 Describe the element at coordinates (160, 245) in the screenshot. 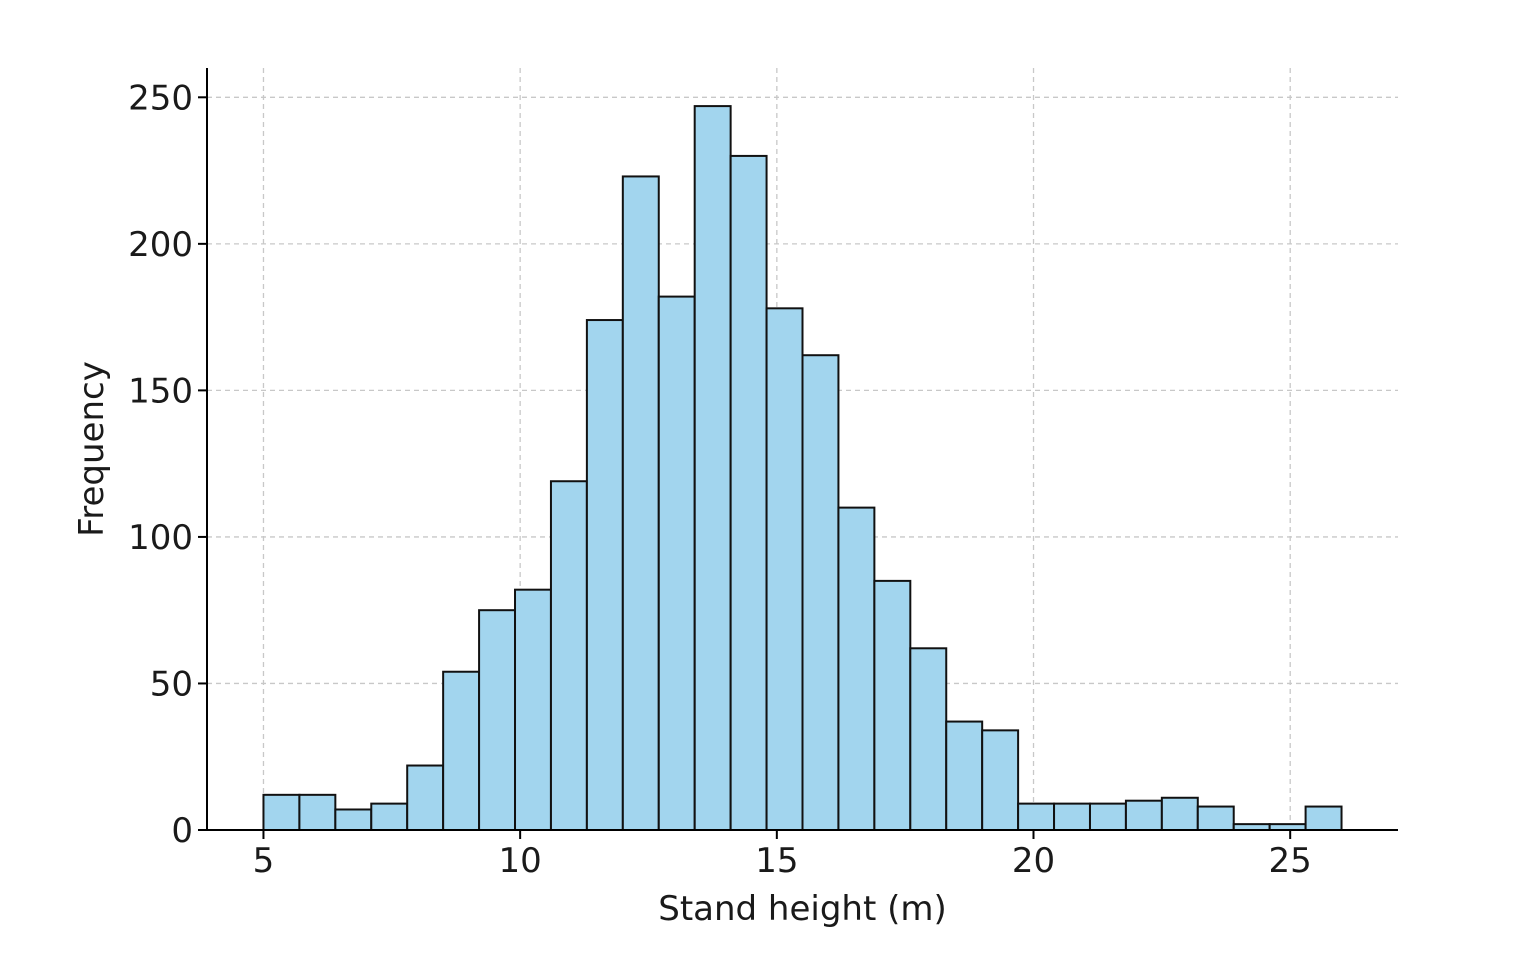

I see `y-tick-label: 200` at that location.